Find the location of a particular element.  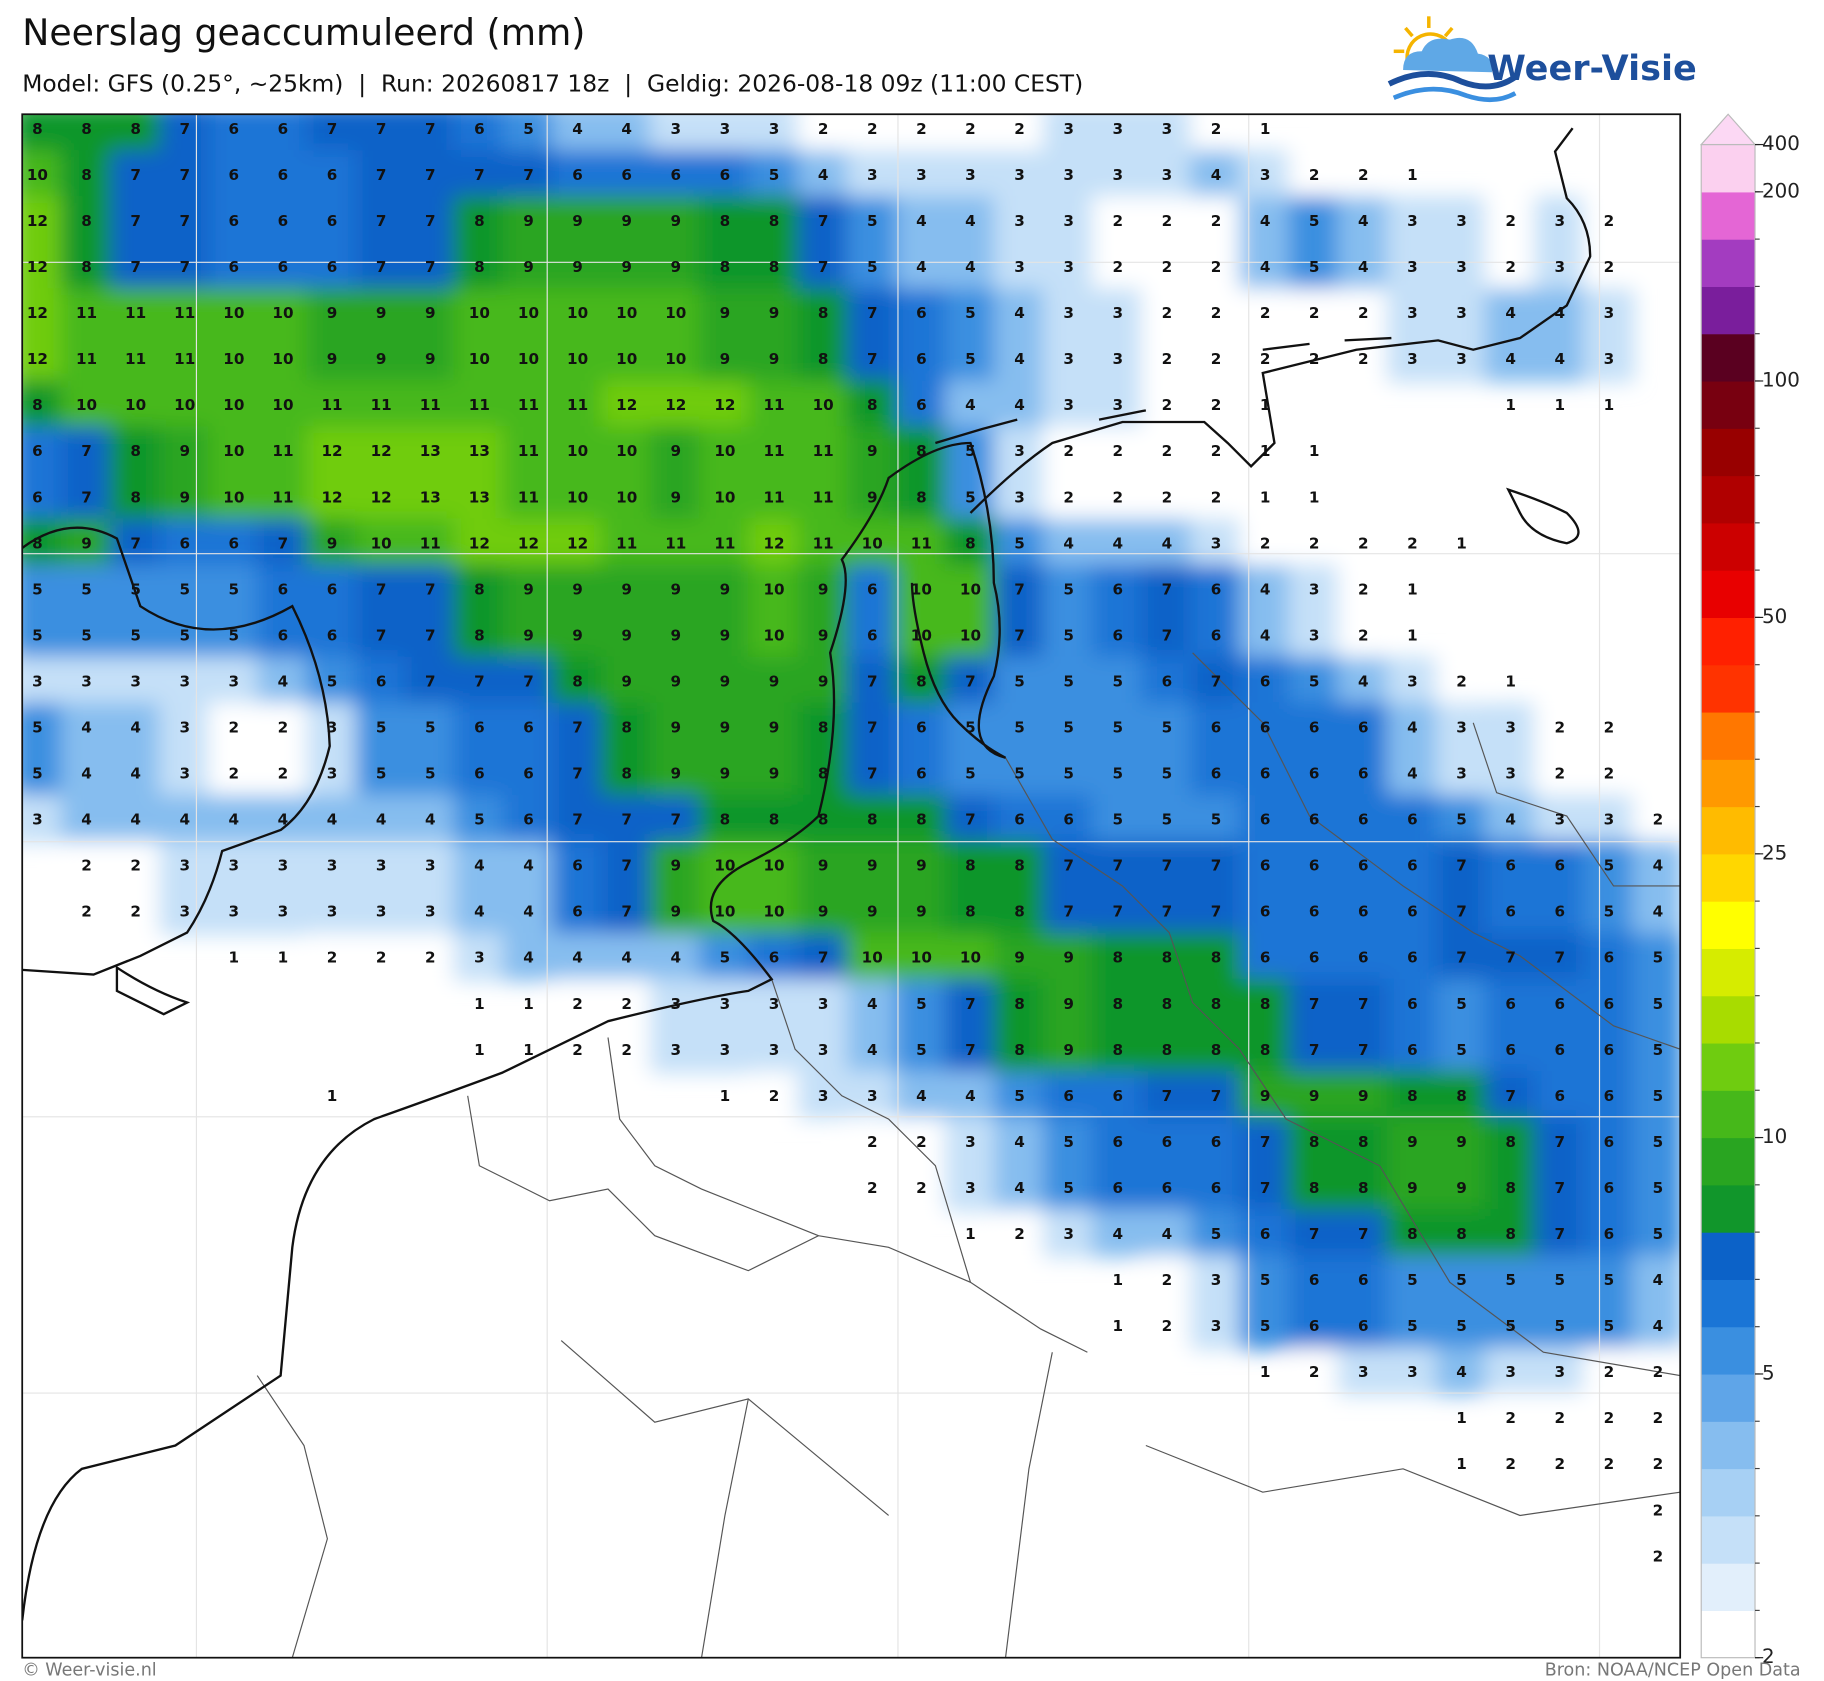

colorbar-tick-label: 400 is located at coordinates (1781, 143).